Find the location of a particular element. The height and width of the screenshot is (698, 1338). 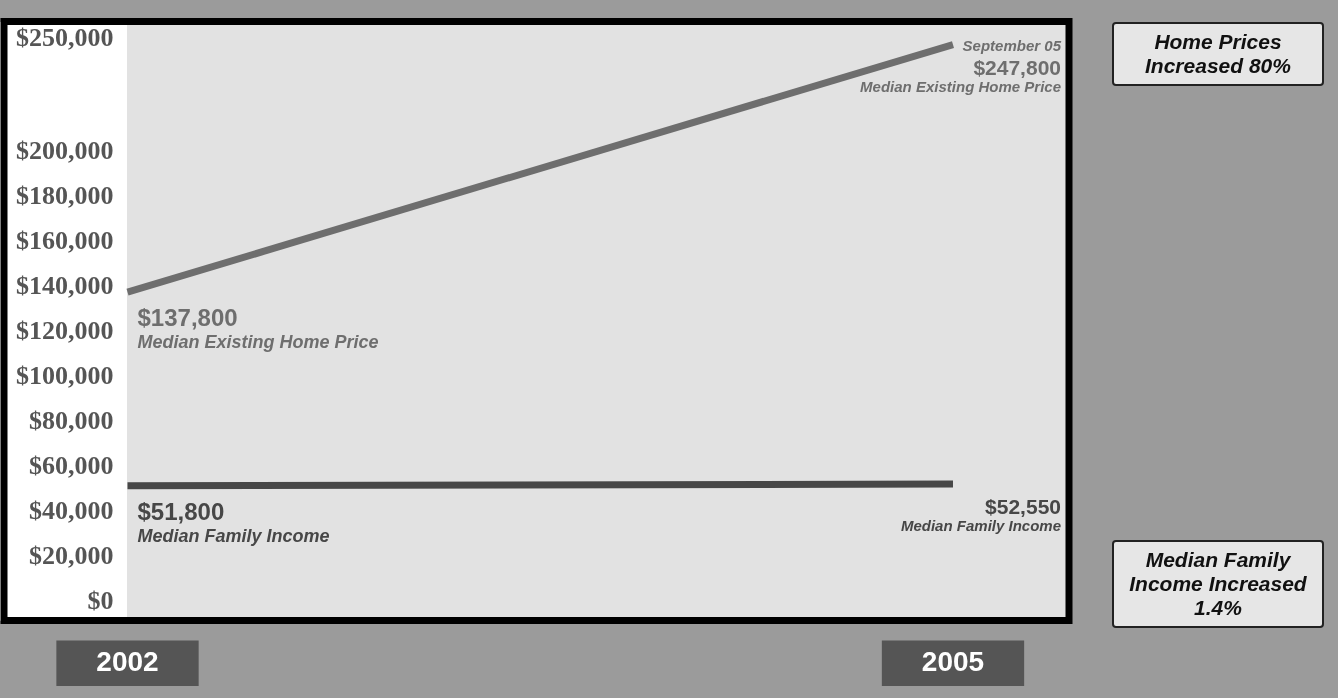

y-tick-label: $60,000 is located at coordinates (71, 466).